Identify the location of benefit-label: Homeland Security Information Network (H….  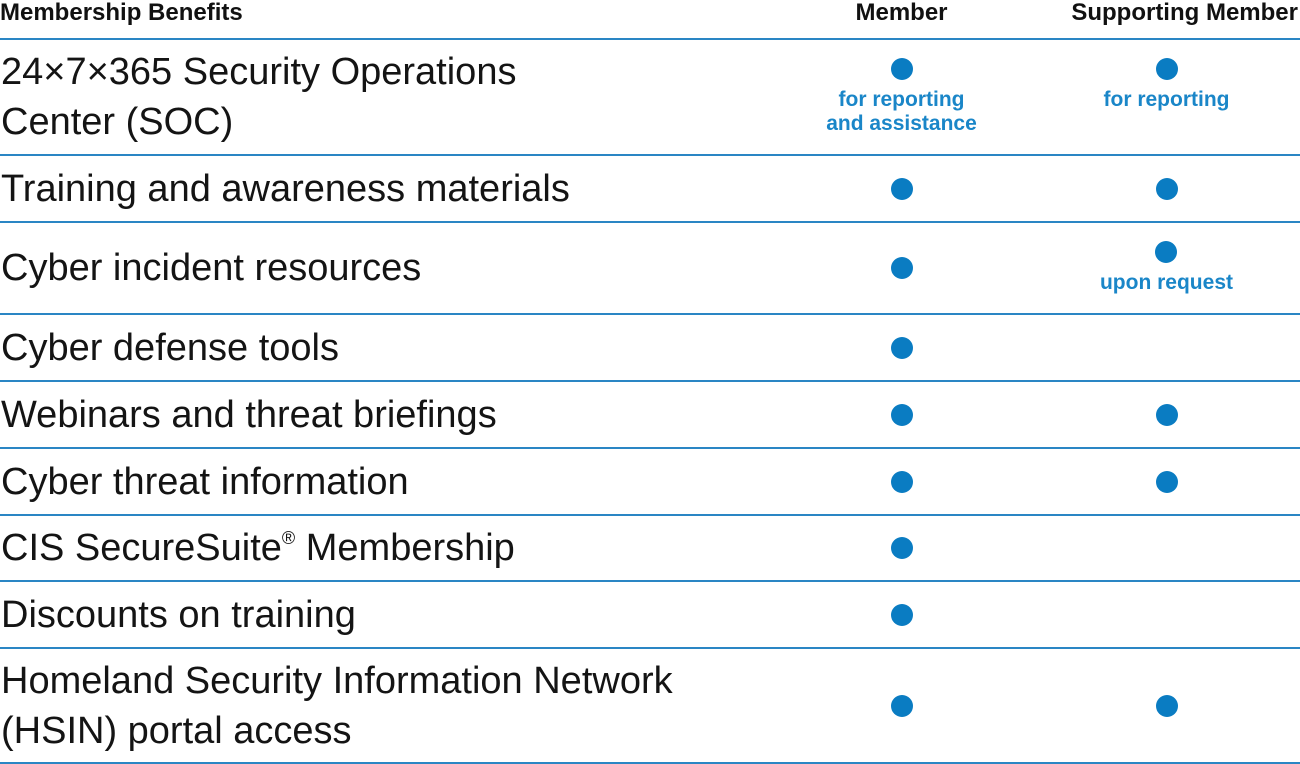
(385, 706).